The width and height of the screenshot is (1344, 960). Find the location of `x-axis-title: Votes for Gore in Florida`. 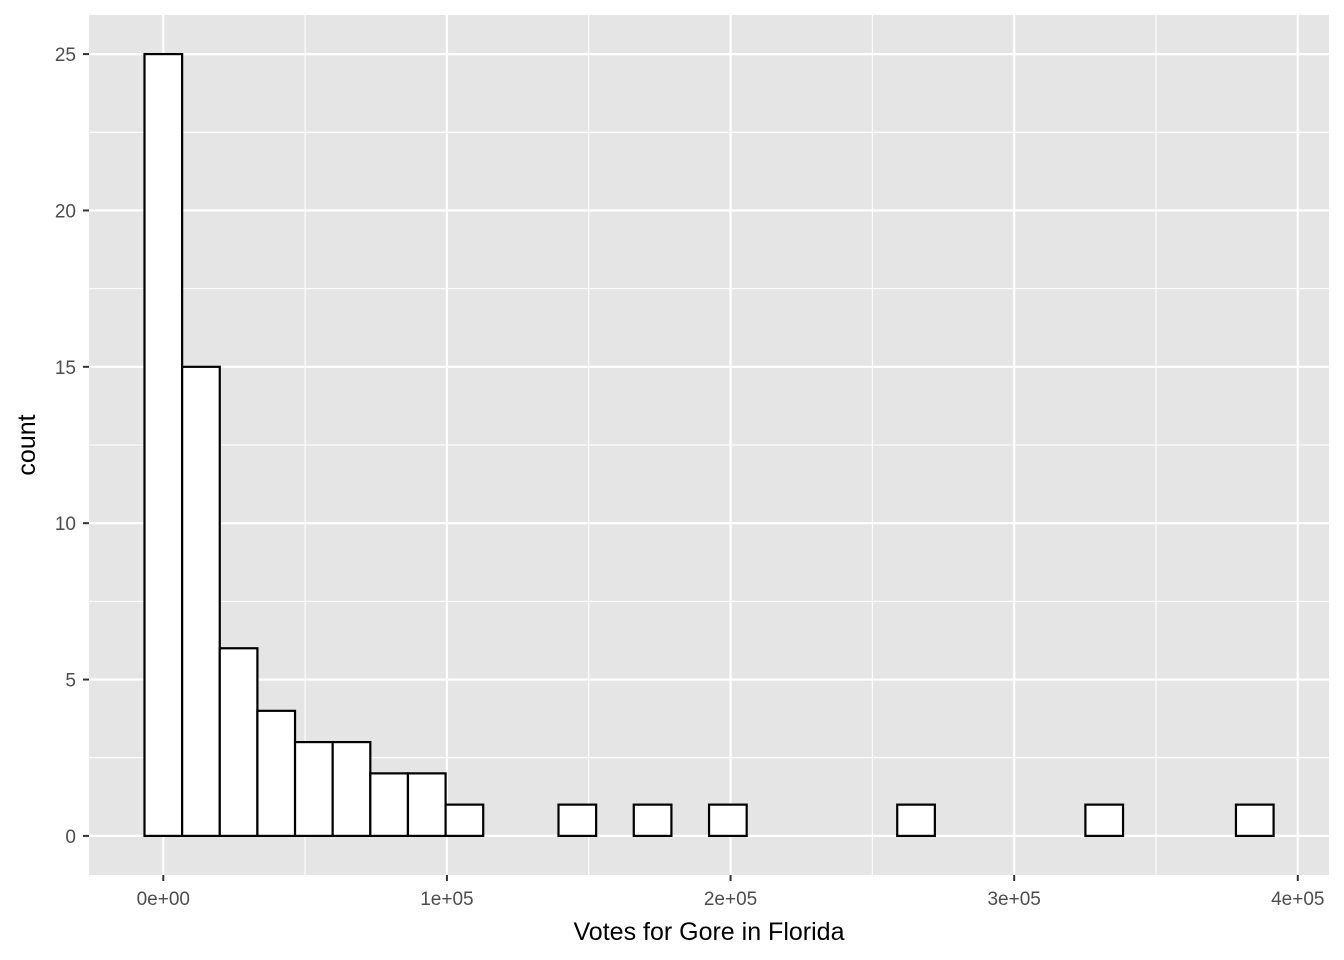

x-axis-title: Votes for Gore in Florida is located at coordinates (709, 932).